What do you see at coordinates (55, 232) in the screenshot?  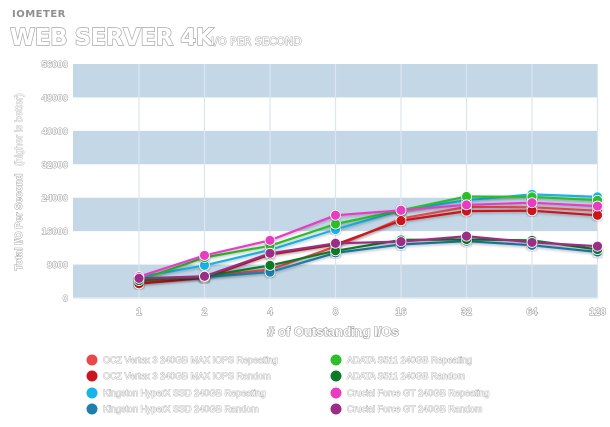 I see `y-tick-label: 16000` at bounding box center [55, 232].